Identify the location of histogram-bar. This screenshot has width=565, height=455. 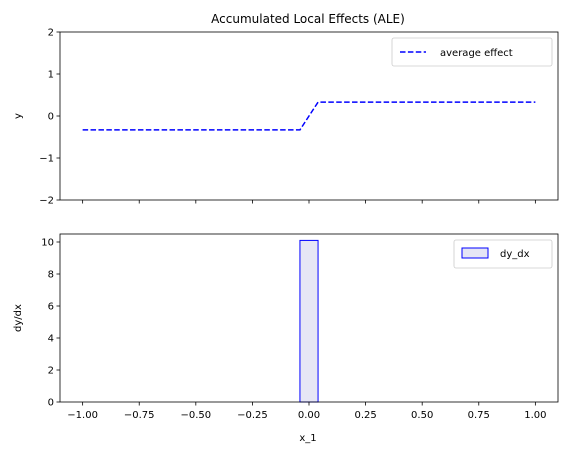
(309, 321).